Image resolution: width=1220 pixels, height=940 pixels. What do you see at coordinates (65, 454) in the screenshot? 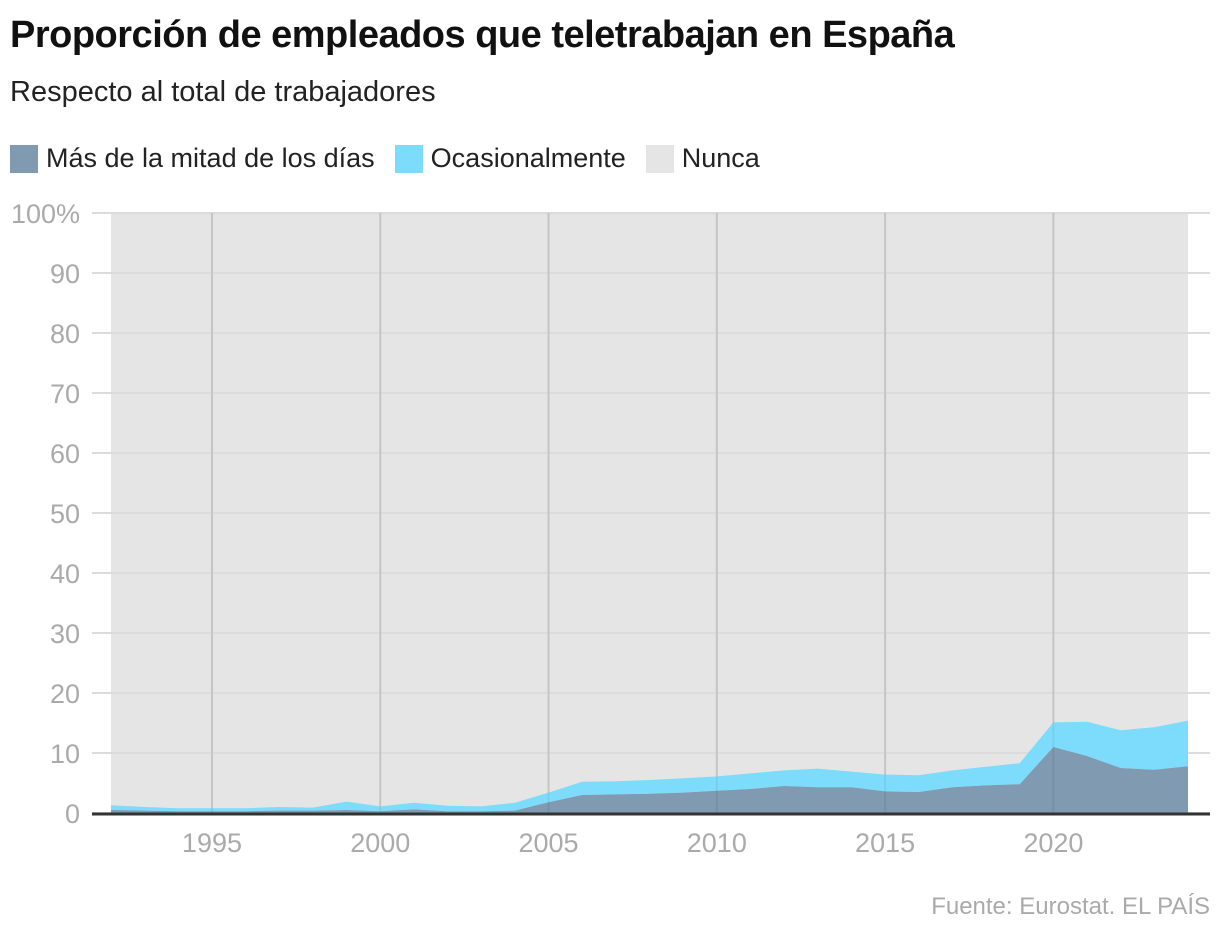
I see `y-tick-label: 60` at bounding box center [65, 454].